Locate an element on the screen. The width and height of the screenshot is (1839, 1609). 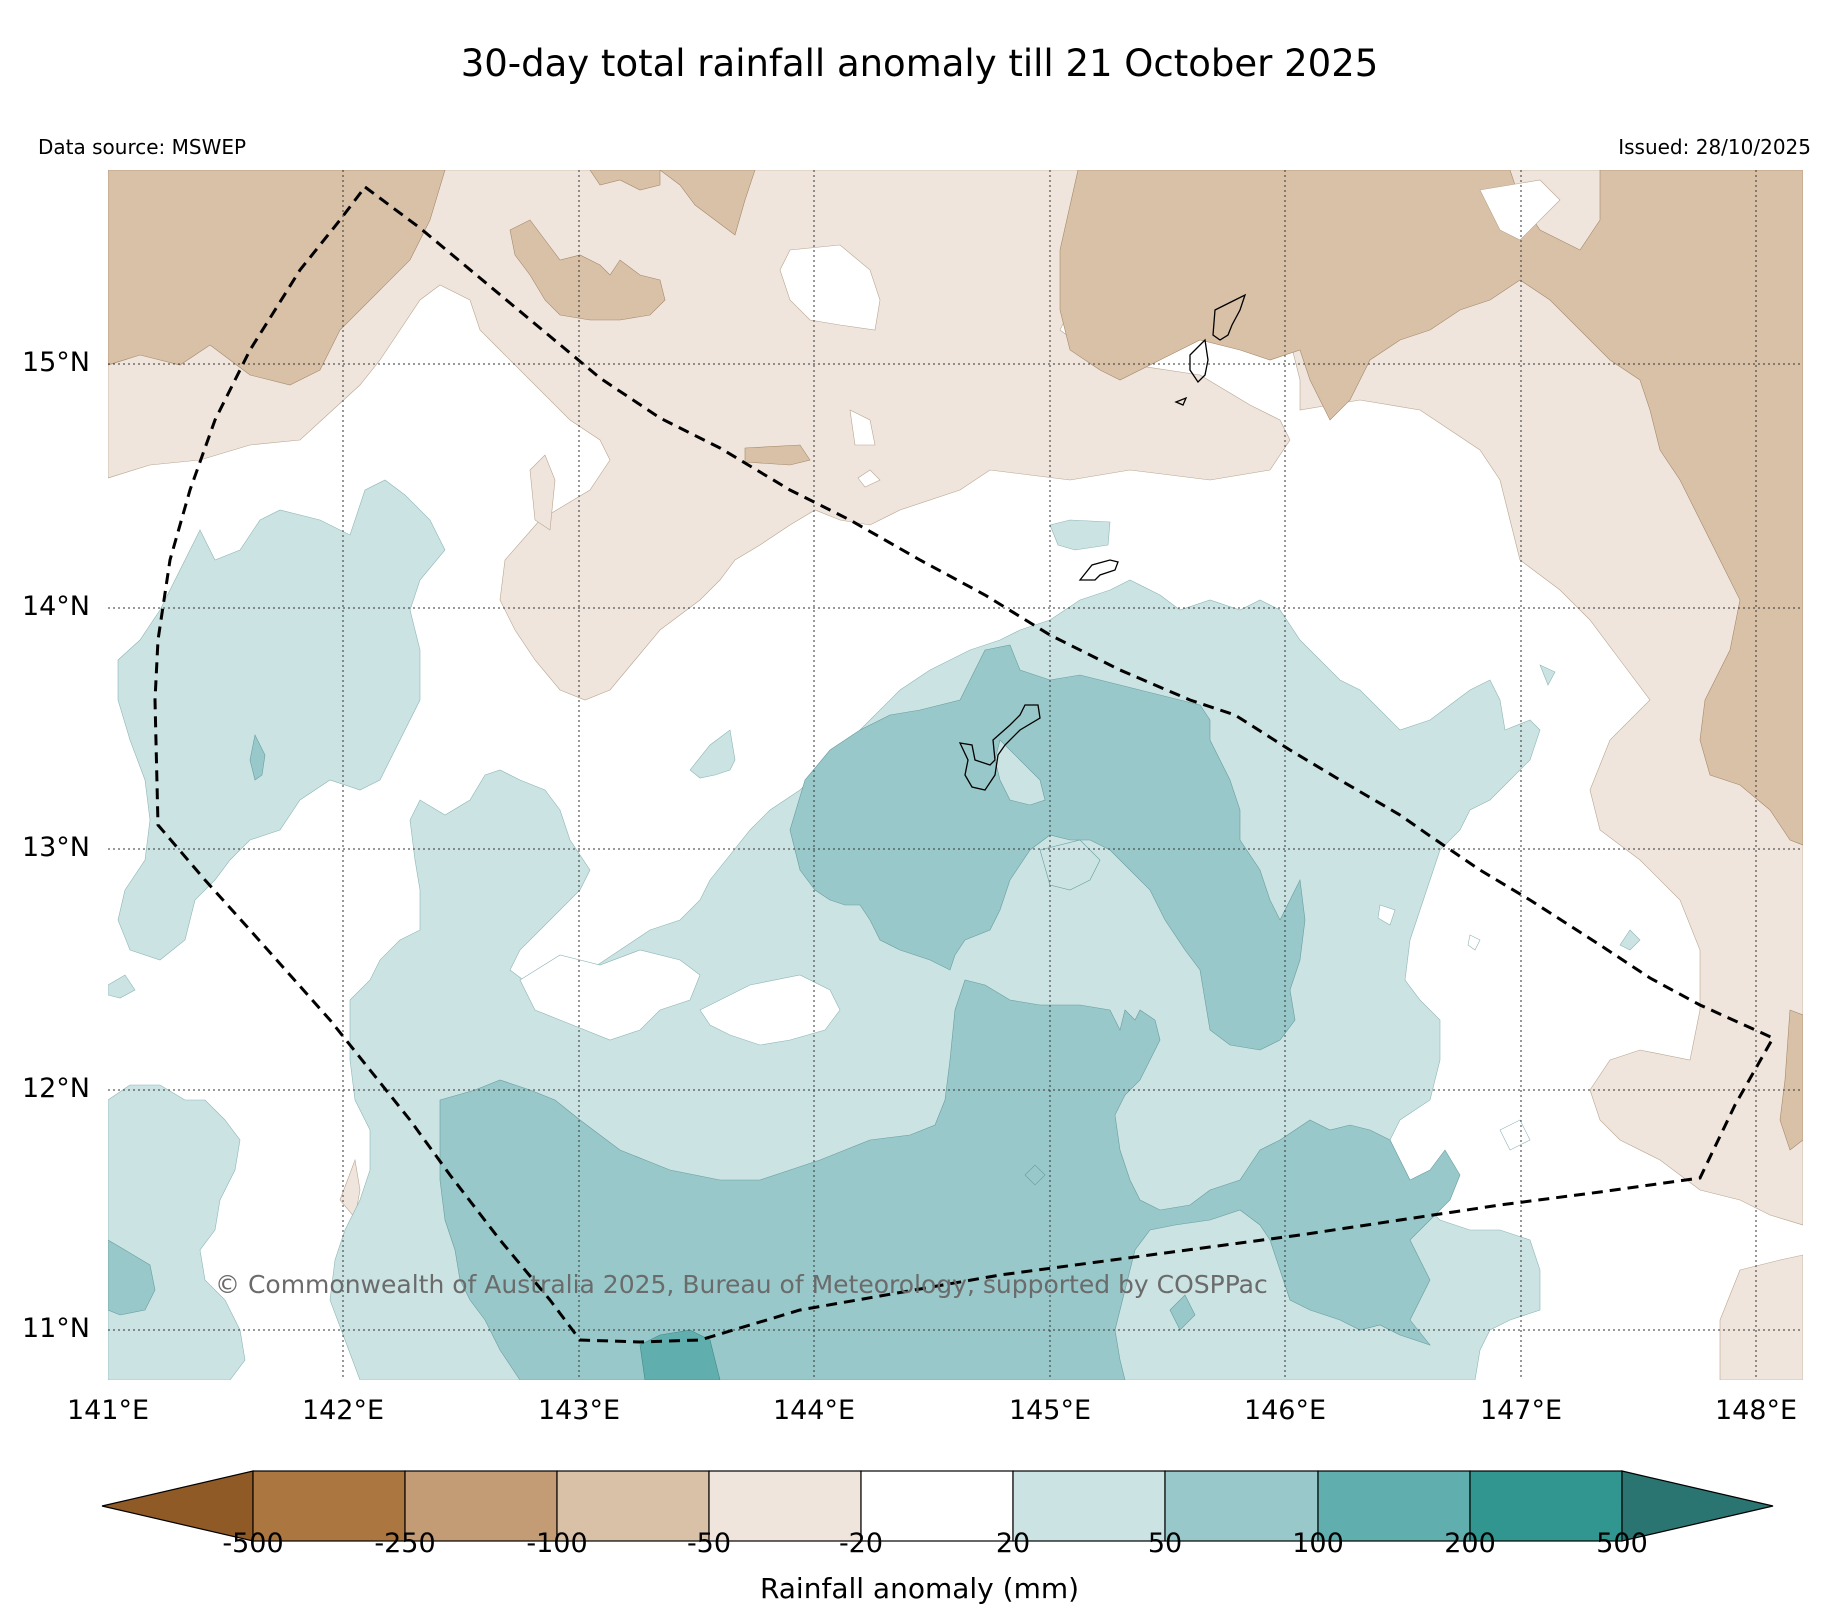
near-normal-islands is located at coordinates (1025, 1027).